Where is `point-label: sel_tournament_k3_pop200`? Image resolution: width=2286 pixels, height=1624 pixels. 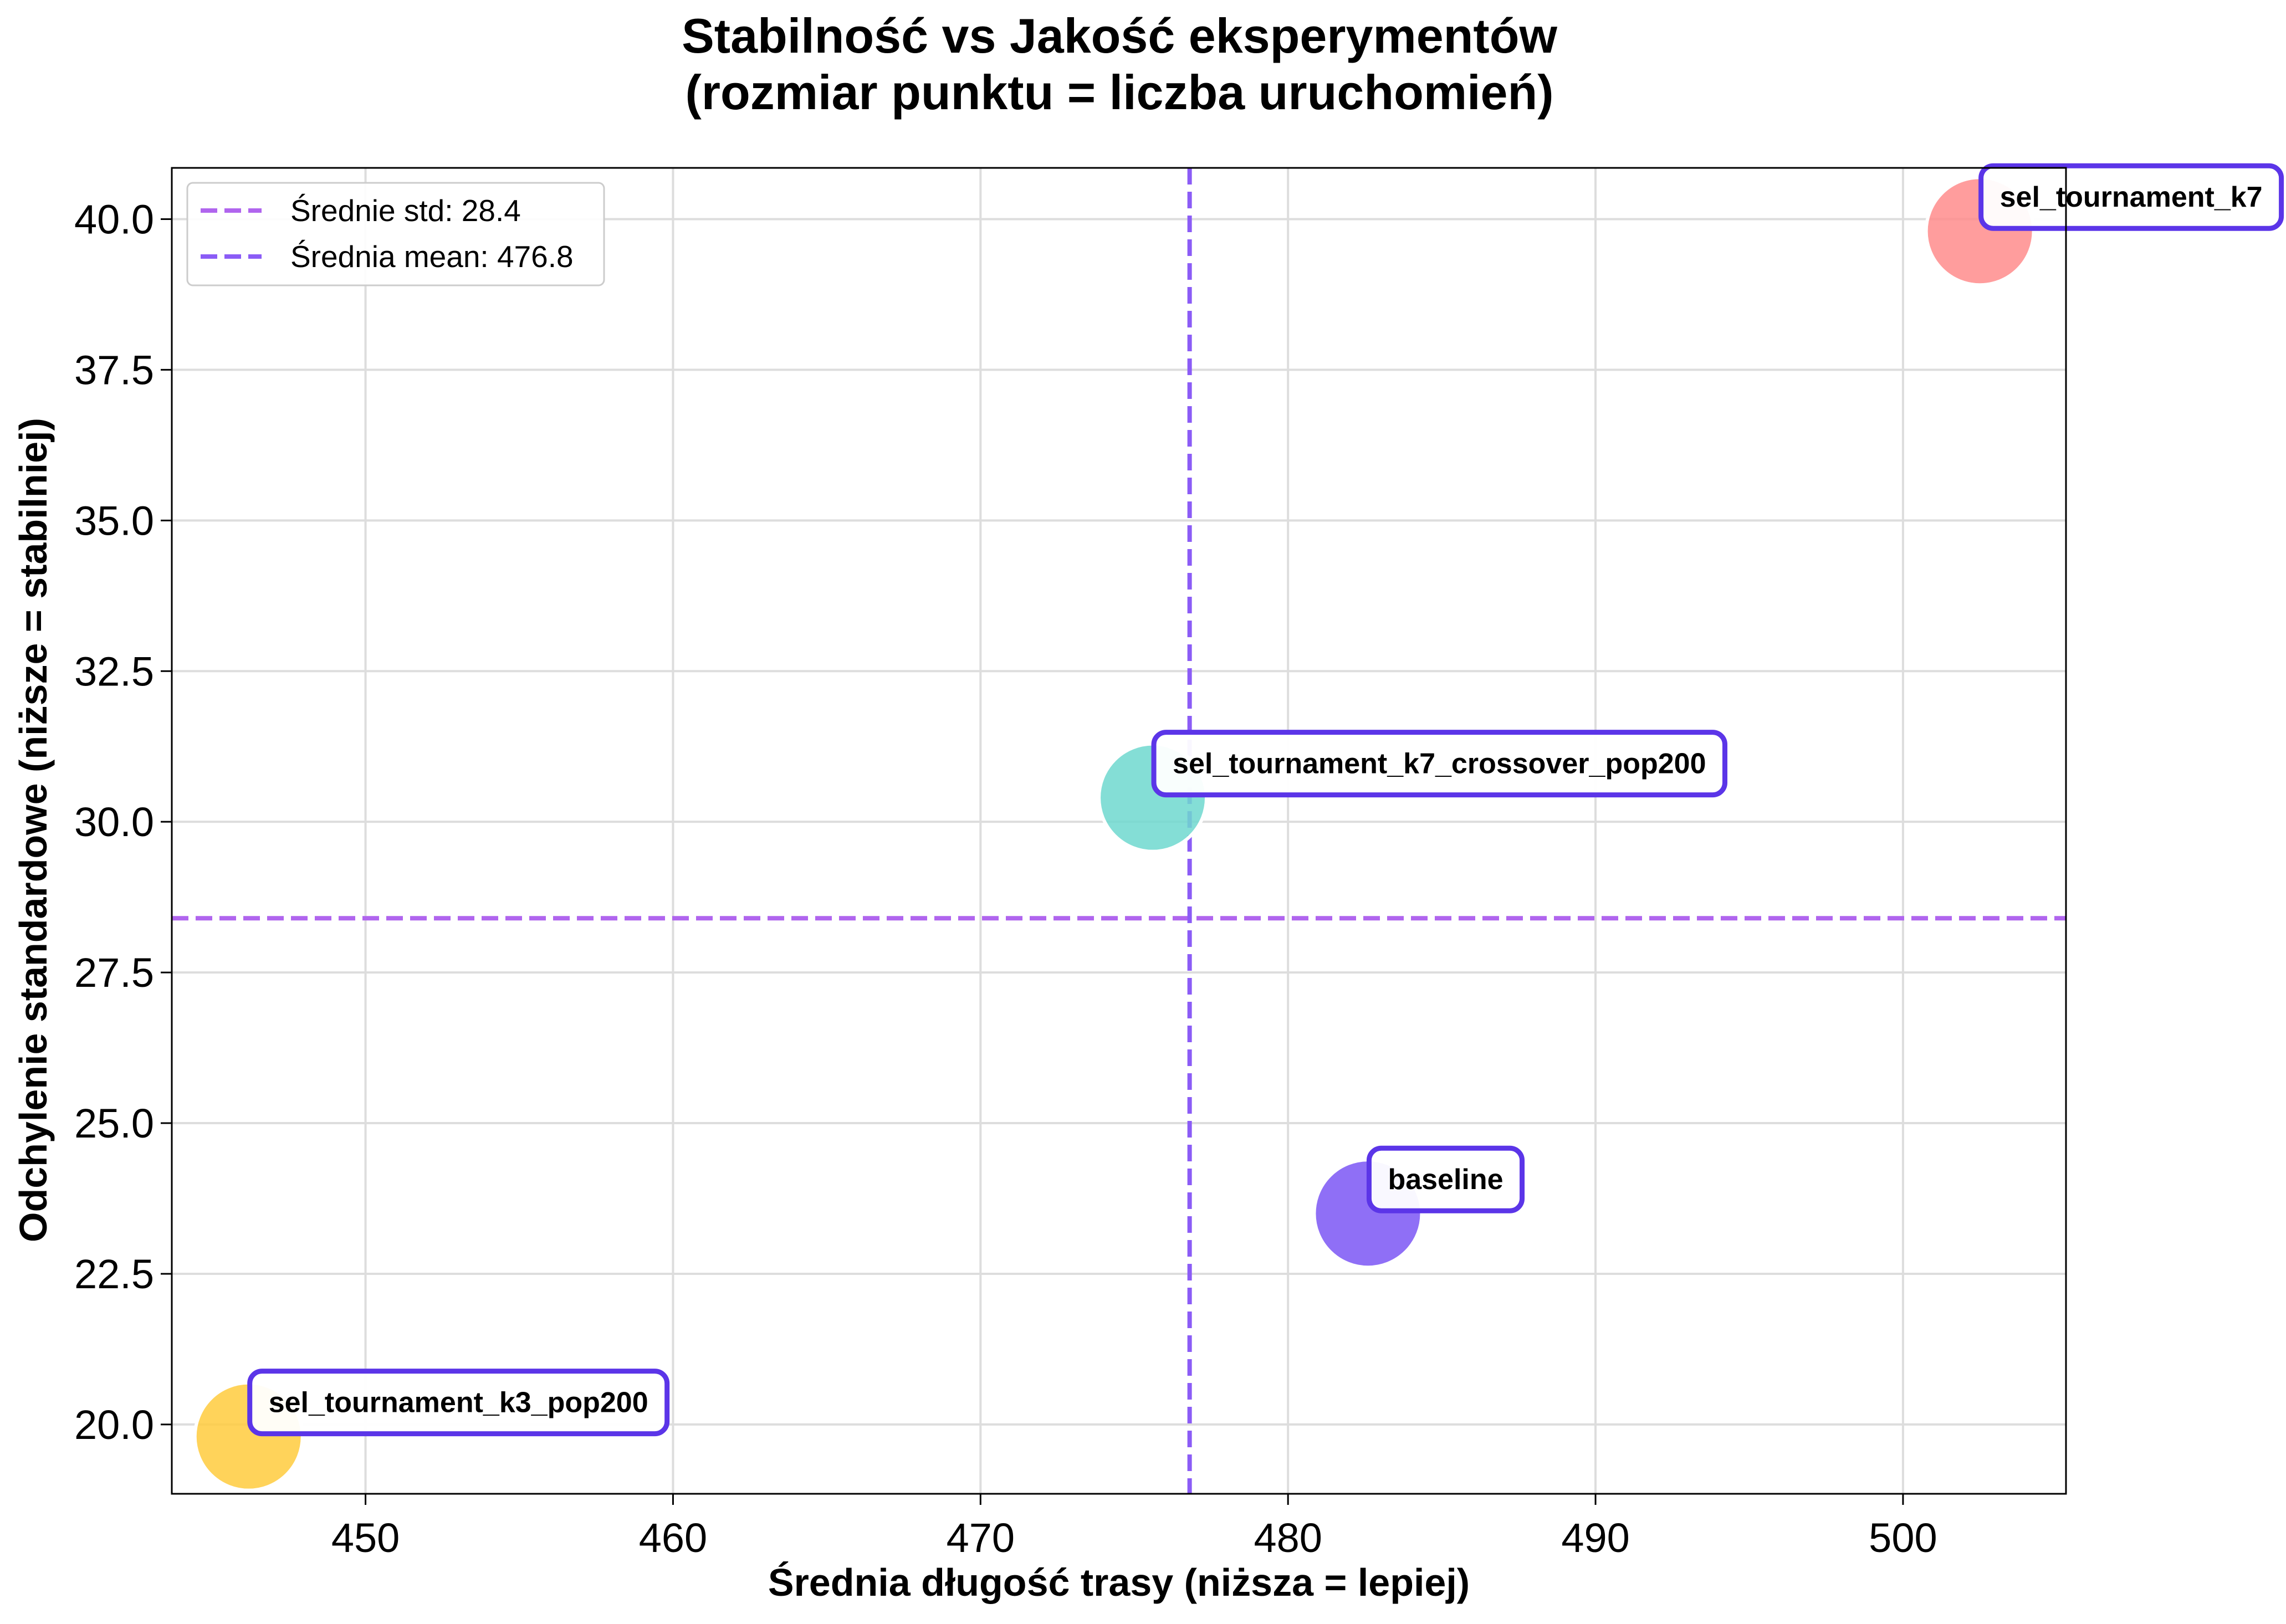
point-label: sel_tournament_k3_pop200 is located at coordinates (458, 1403).